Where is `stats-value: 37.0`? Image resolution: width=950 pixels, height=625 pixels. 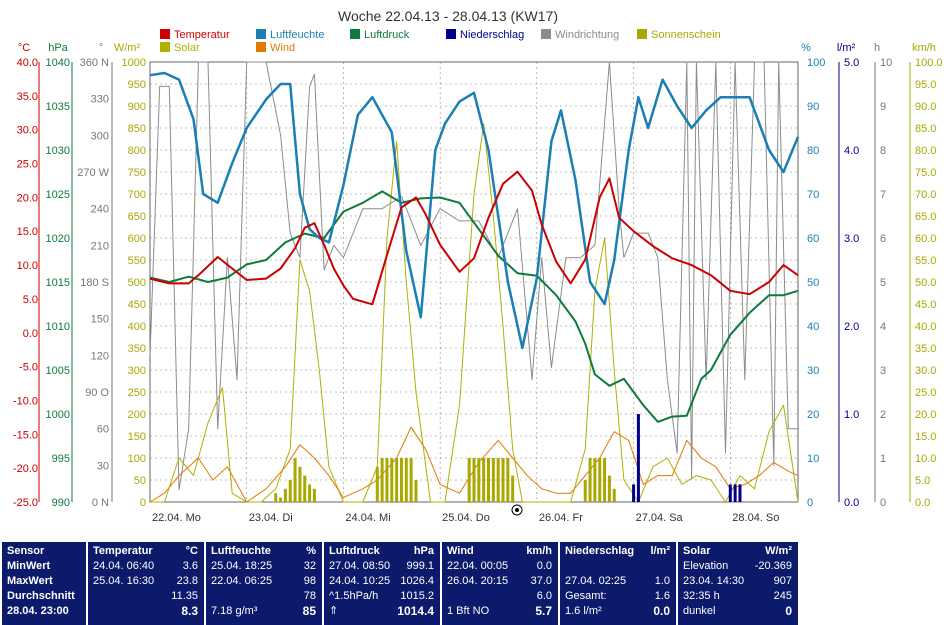 stats-value: 37.0 is located at coordinates (541, 581).